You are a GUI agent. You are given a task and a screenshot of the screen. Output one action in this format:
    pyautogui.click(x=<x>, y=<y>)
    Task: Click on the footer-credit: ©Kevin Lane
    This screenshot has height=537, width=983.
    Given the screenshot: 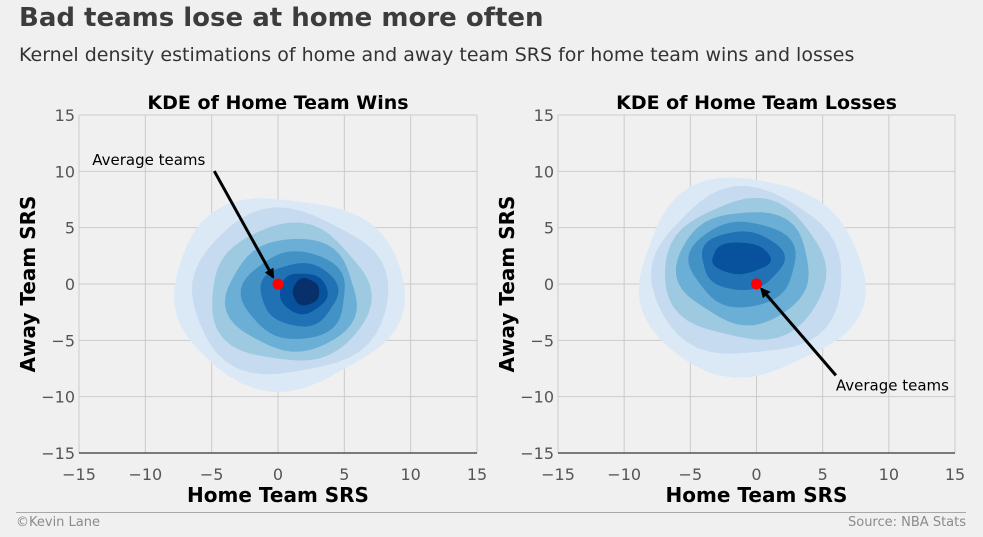 What is the action you would take?
    pyautogui.click(x=58, y=522)
    